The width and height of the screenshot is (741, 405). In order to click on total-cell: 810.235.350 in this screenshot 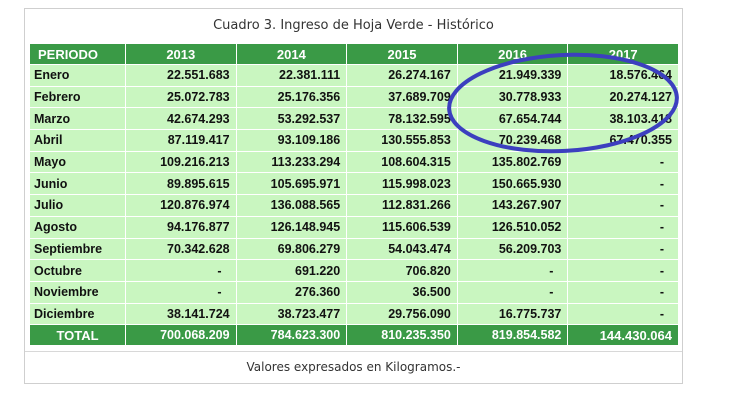, I will do `click(402, 335)`.